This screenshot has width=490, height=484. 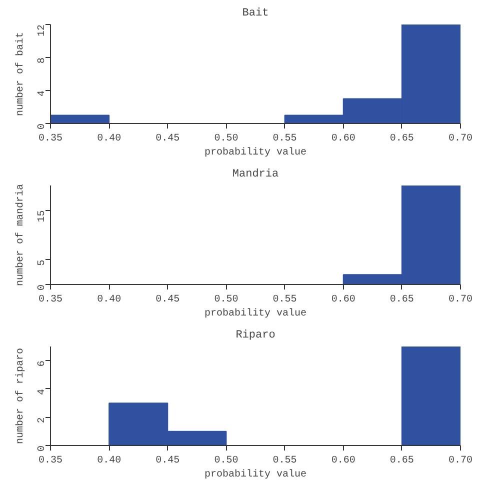 I want to click on y-tick-label: 15, so click(x=42, y=216).